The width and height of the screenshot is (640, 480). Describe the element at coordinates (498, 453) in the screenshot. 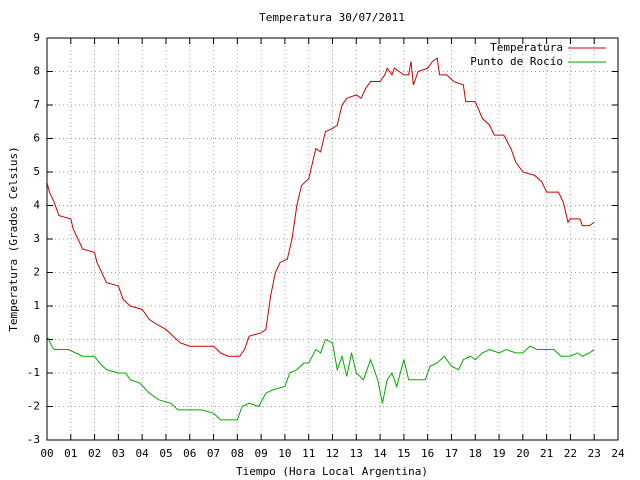

I see `x-tick-label: 19` at that location.